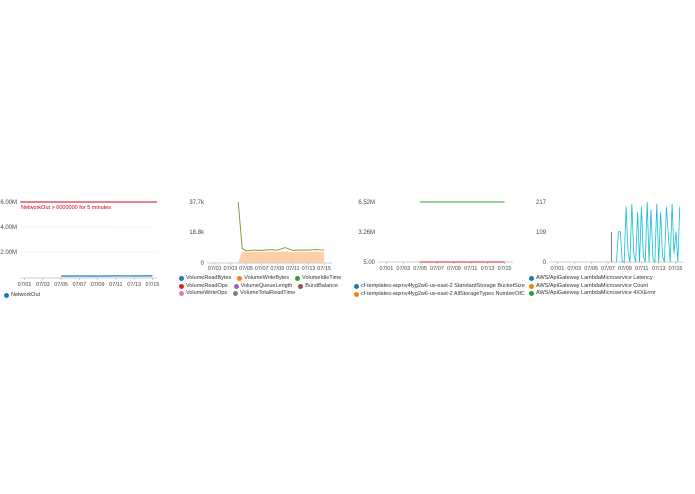  I want to click on legend-item: VolumeIdleTime, so click(318, 279).